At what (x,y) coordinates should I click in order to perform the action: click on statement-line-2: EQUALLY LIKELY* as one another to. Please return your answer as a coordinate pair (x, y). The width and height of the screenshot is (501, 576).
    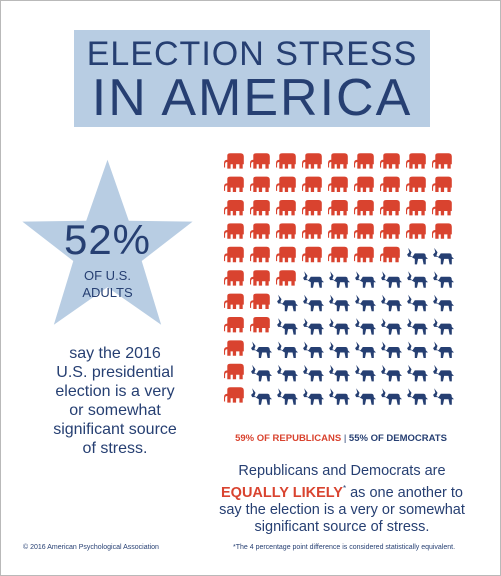
    Looking at the image, I should click on (342, 491).